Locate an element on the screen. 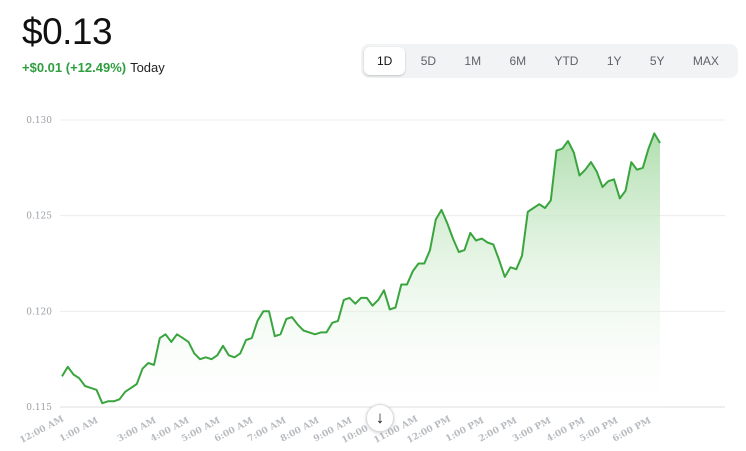 The height and width of the screenshot is (451, 746). y-tick-label: 0.120 is located at coordinates (39, 312).